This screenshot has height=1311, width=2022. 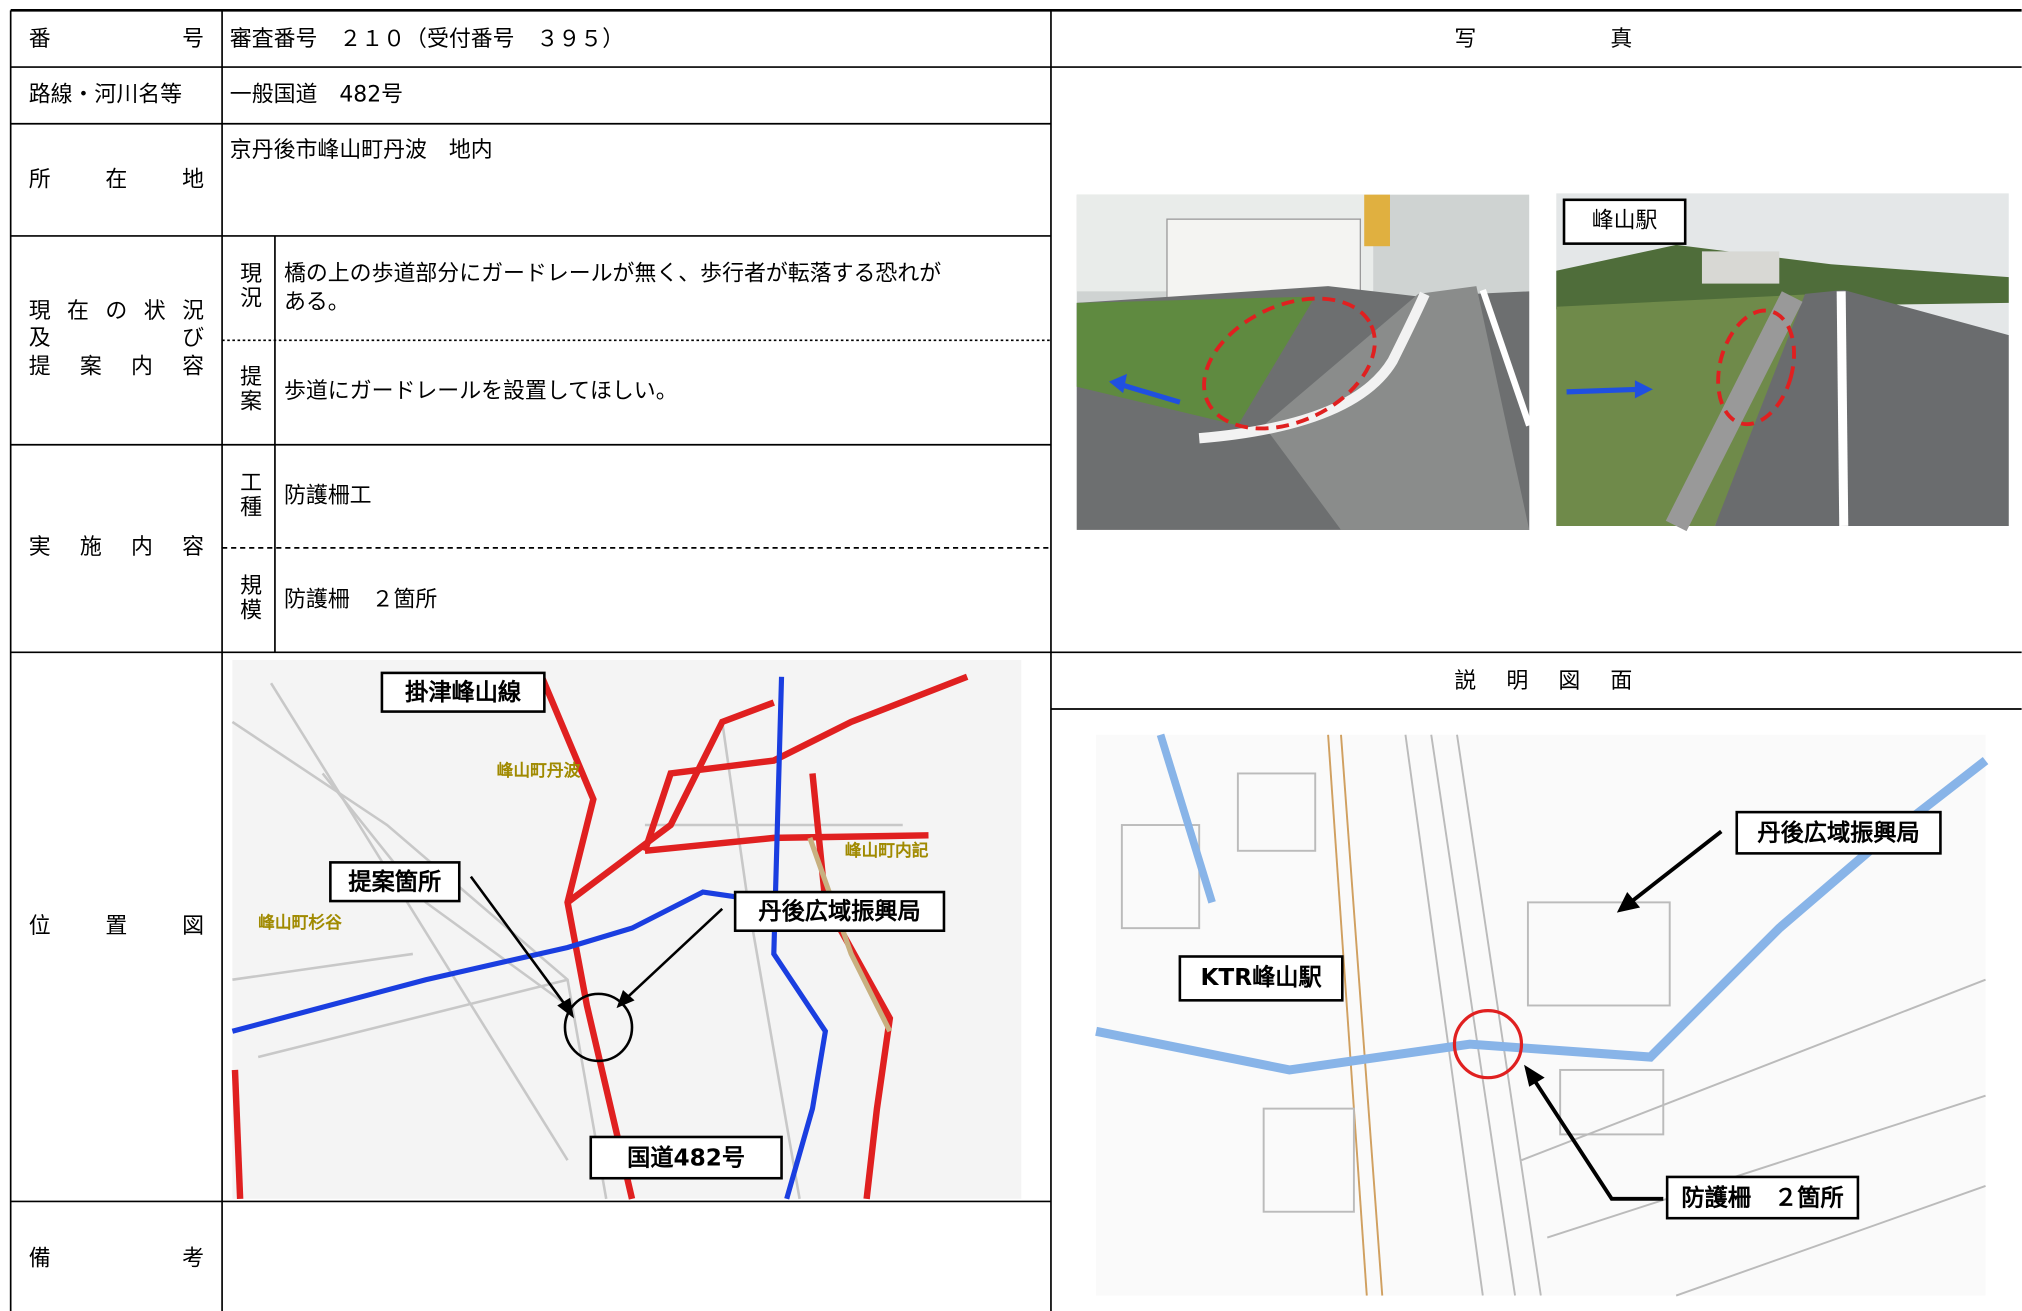 I want to click on sub-label: 工種, so click(x=249, y=495).